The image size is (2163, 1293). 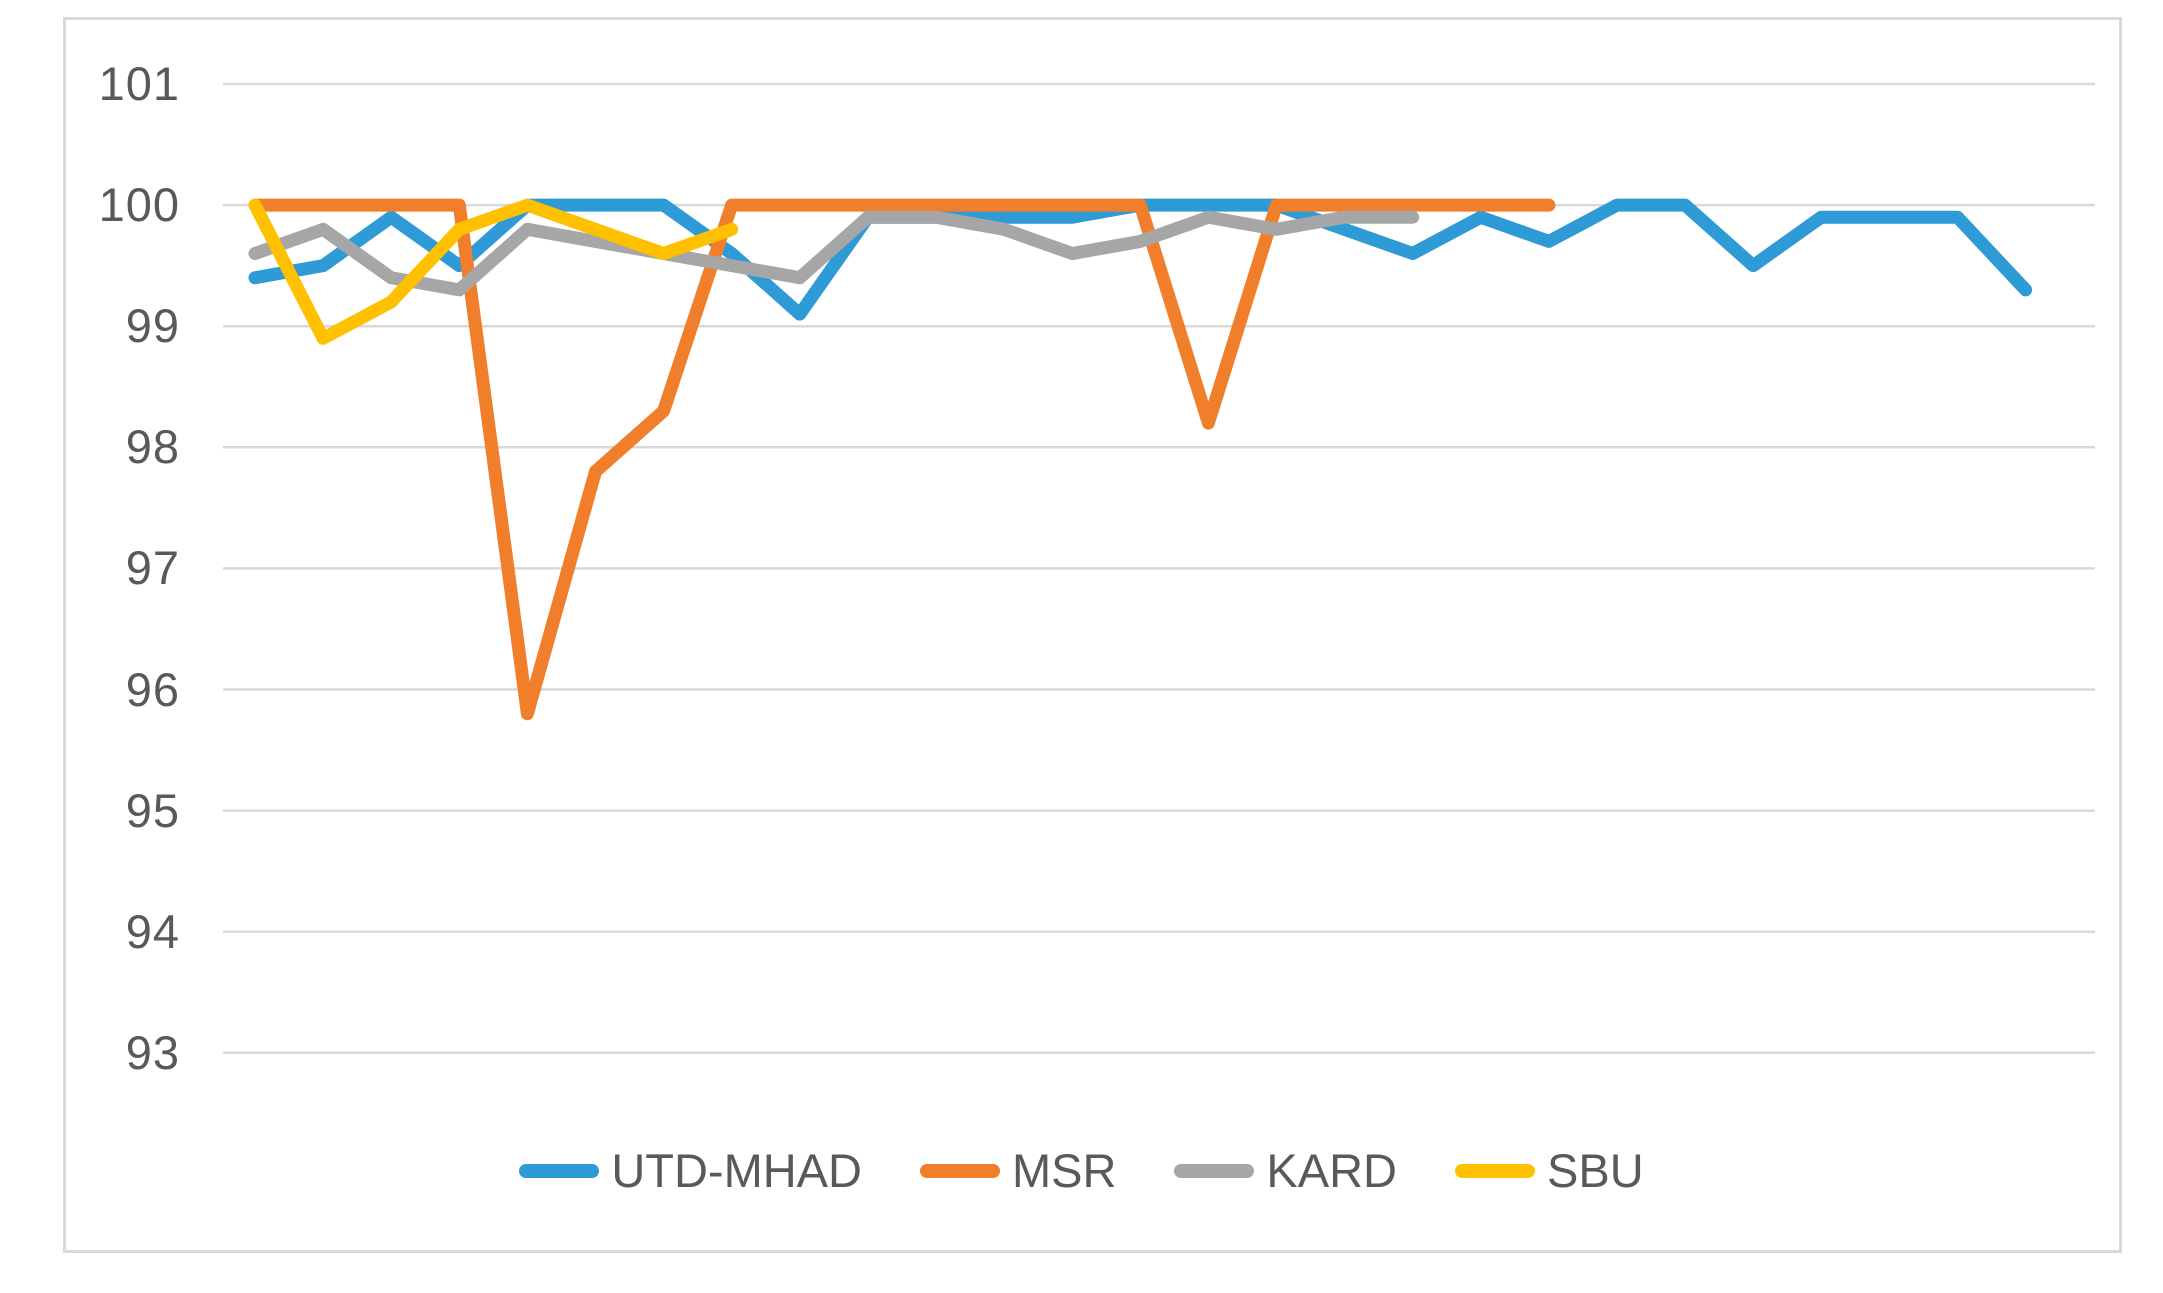 I want to click on chart-legend: UTD-MHAD MSR KARD SBU, so click(x=1081, y=1170).